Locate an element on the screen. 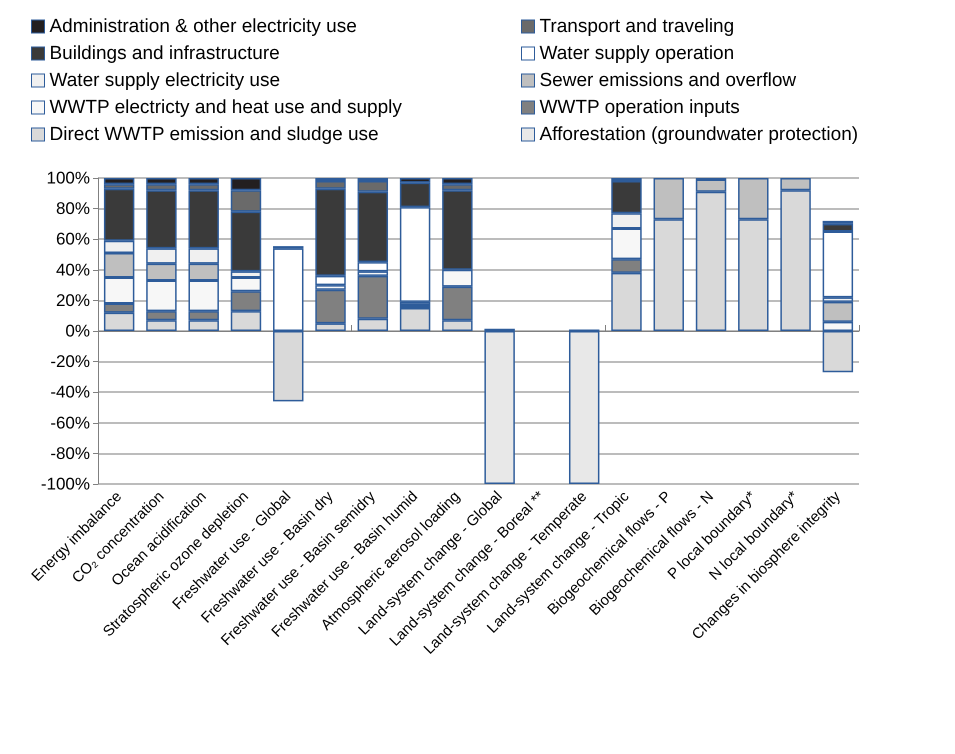 This screenshot has height=754, width=955. legend-label: Water supply electricity use is located at coordinates (165, 80).